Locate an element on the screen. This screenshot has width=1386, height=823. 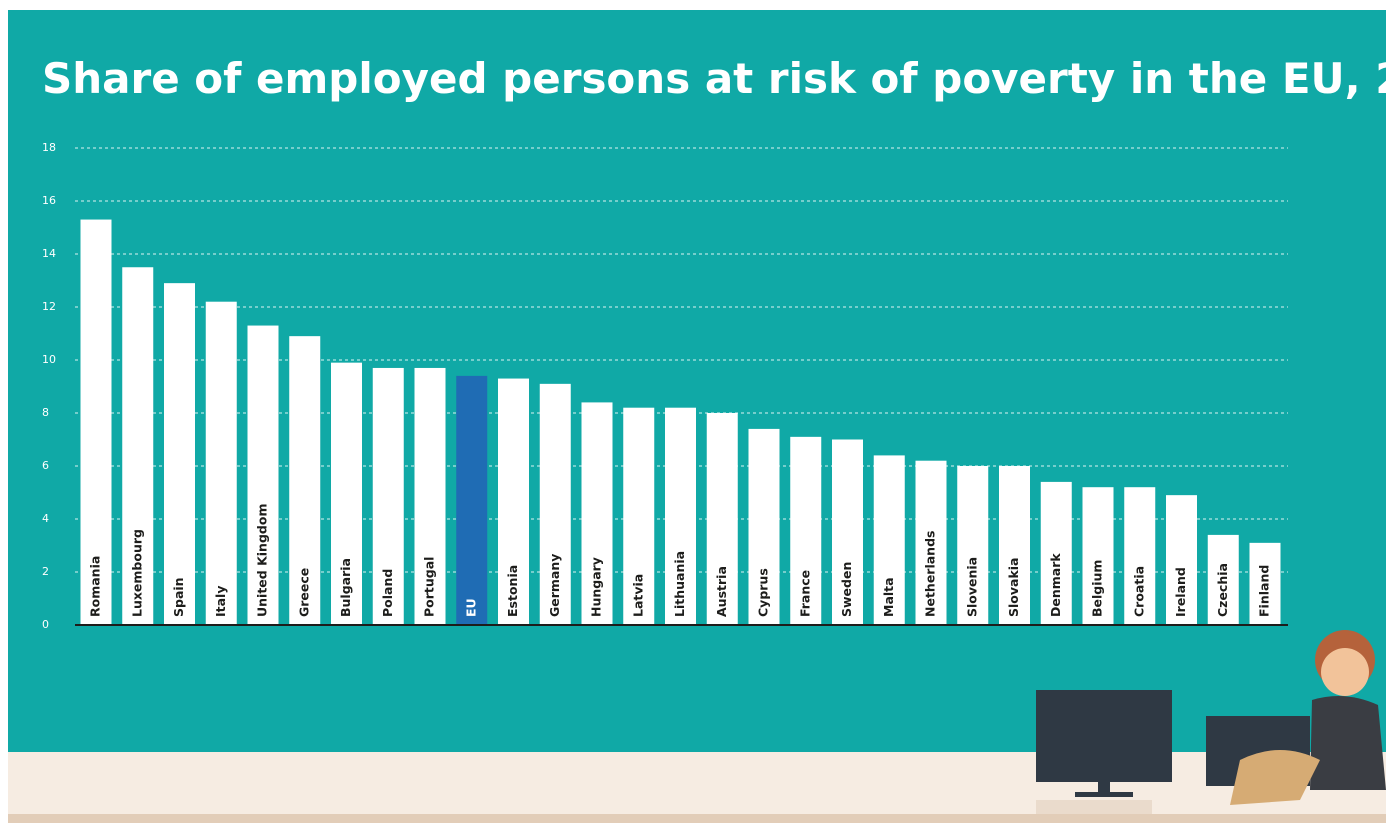
category-label: Romania is located at coordinates (95, 586).